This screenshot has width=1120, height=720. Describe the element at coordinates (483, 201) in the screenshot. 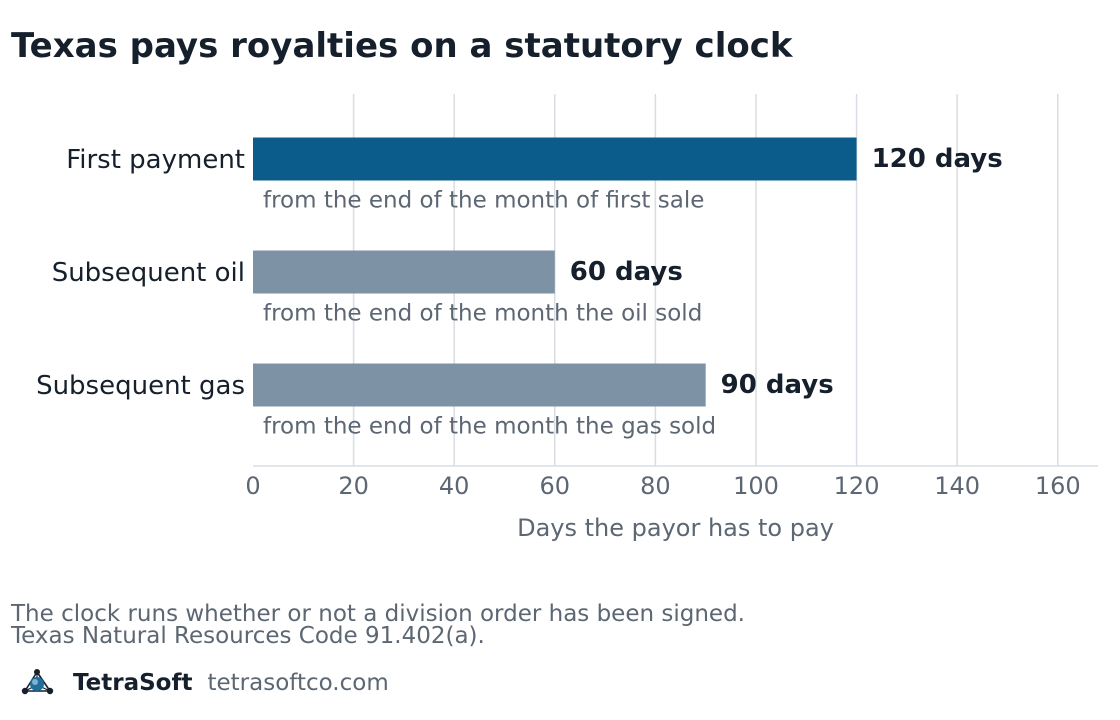

I see `annotation-first-payment: from the end of the month of first sale` at that location.